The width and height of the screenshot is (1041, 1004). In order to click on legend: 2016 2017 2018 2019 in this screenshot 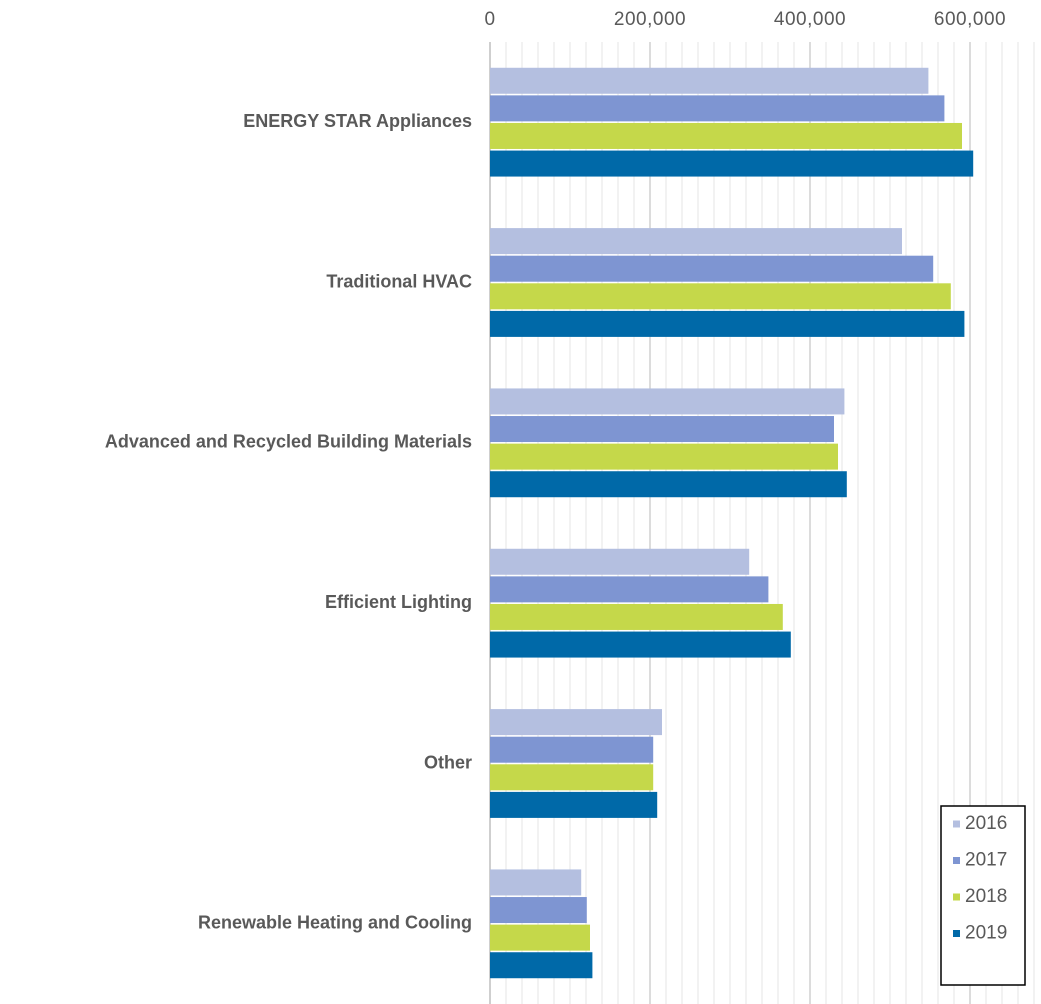, I will do `click(983, 895)`.